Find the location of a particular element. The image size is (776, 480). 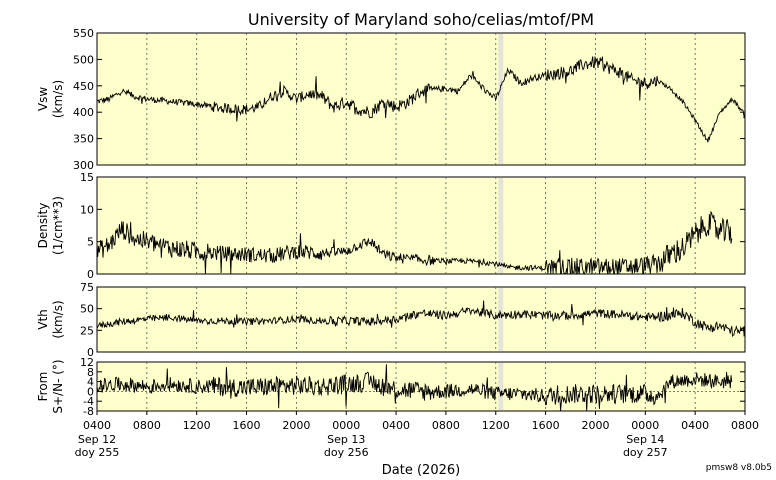

y-tick-label: 550 is located at coordinates (83, 33).